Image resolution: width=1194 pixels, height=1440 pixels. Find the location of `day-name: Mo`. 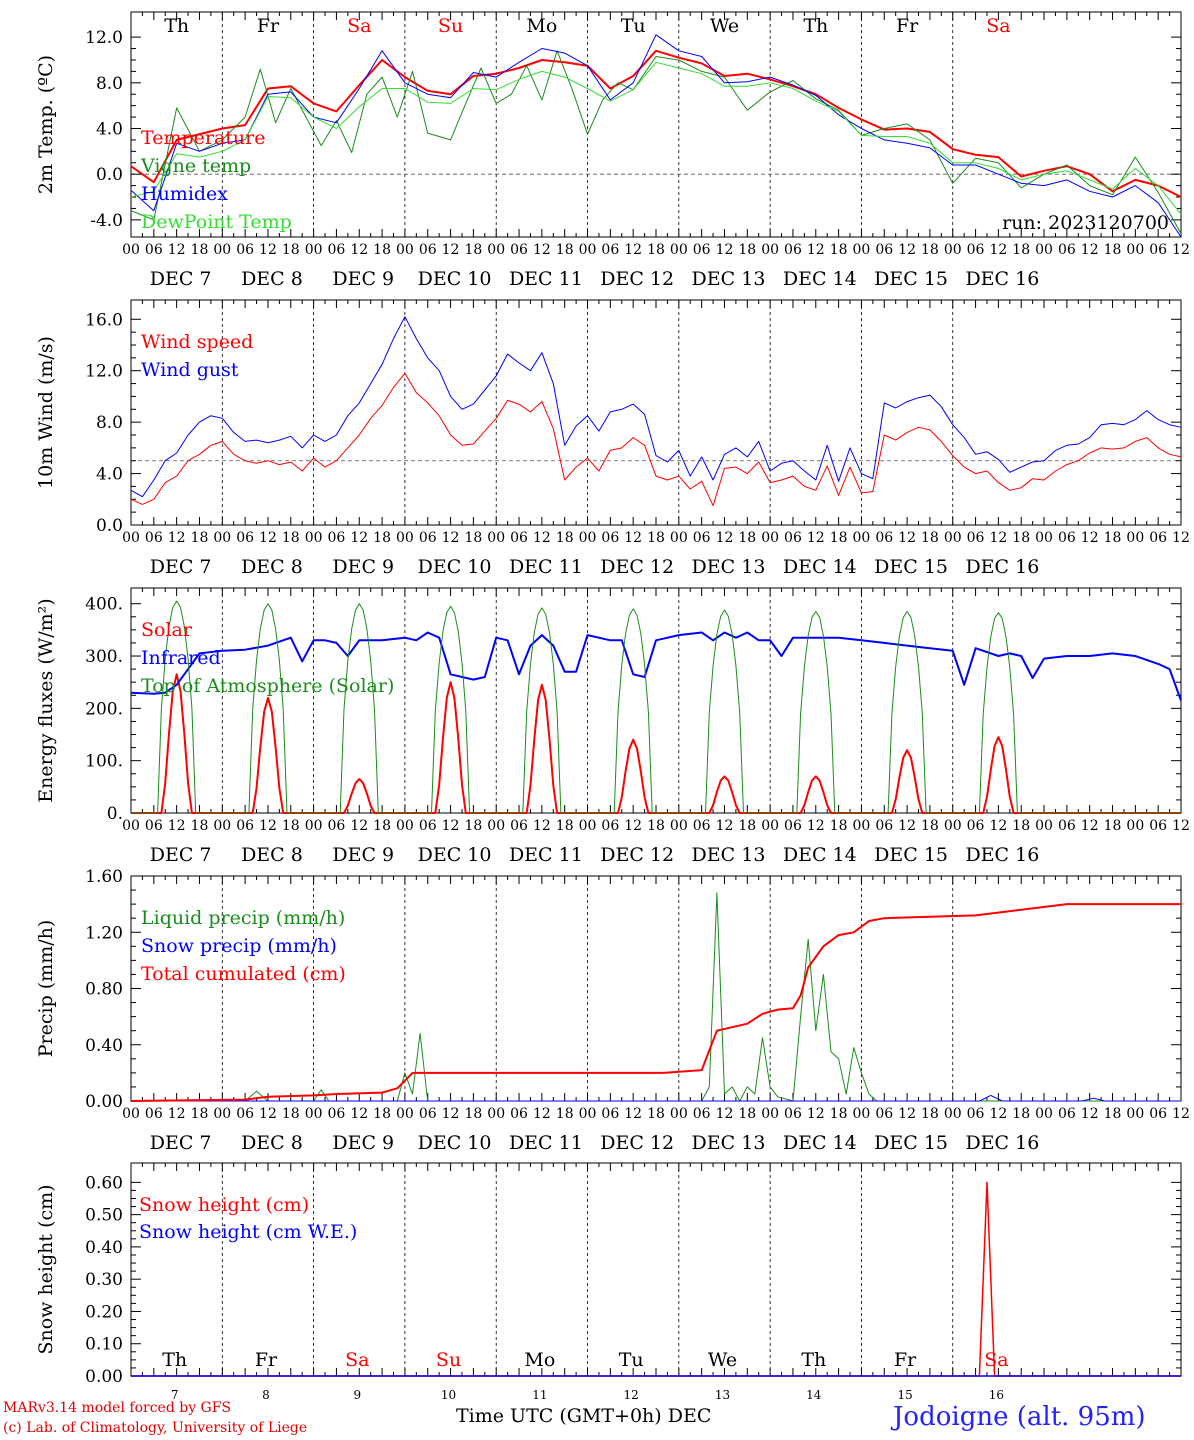

day-name: Mo is located at coordinates (541, 26).